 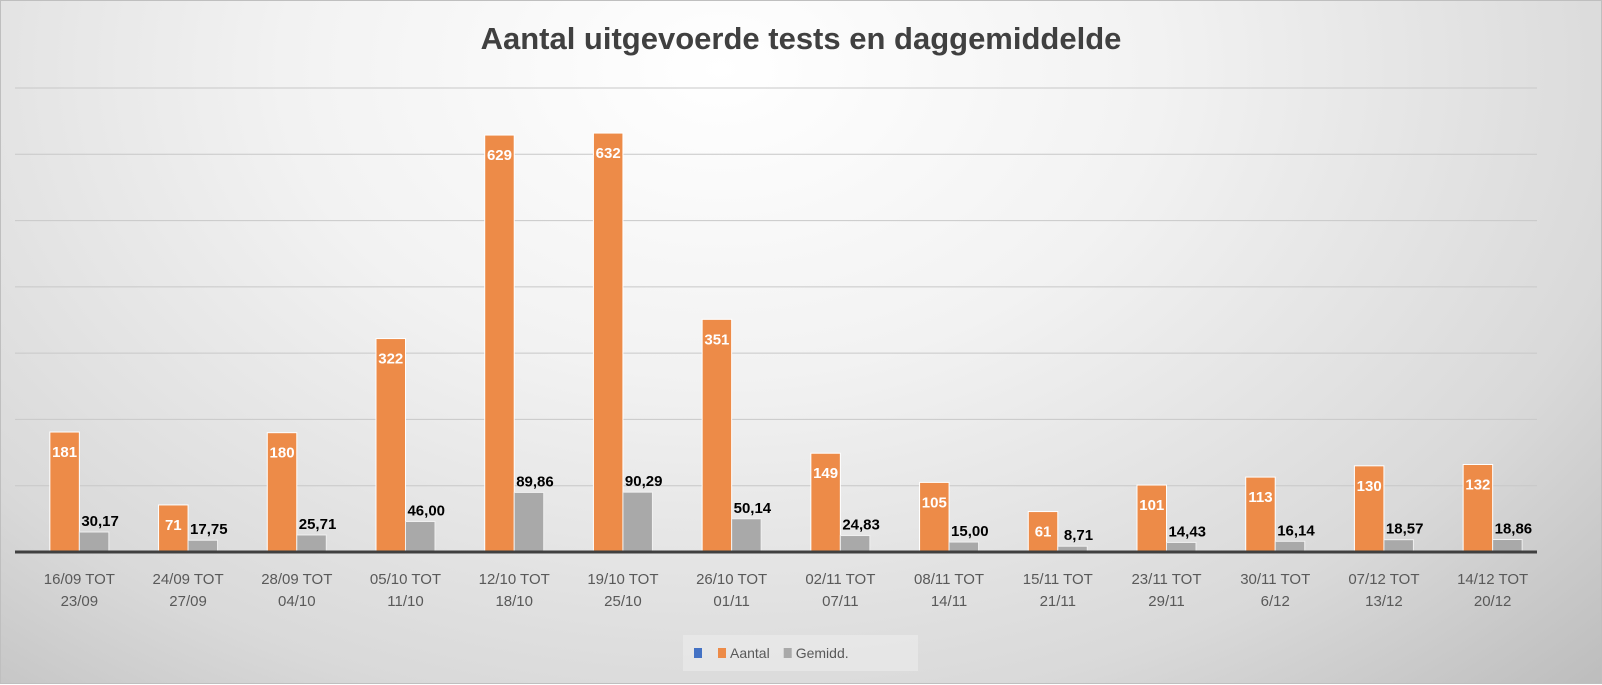 What do you see at coordinates (296, 579) in the screenshot?
I see `x-tick-label: 28/09 TOT` at bounding box center [296, 579].